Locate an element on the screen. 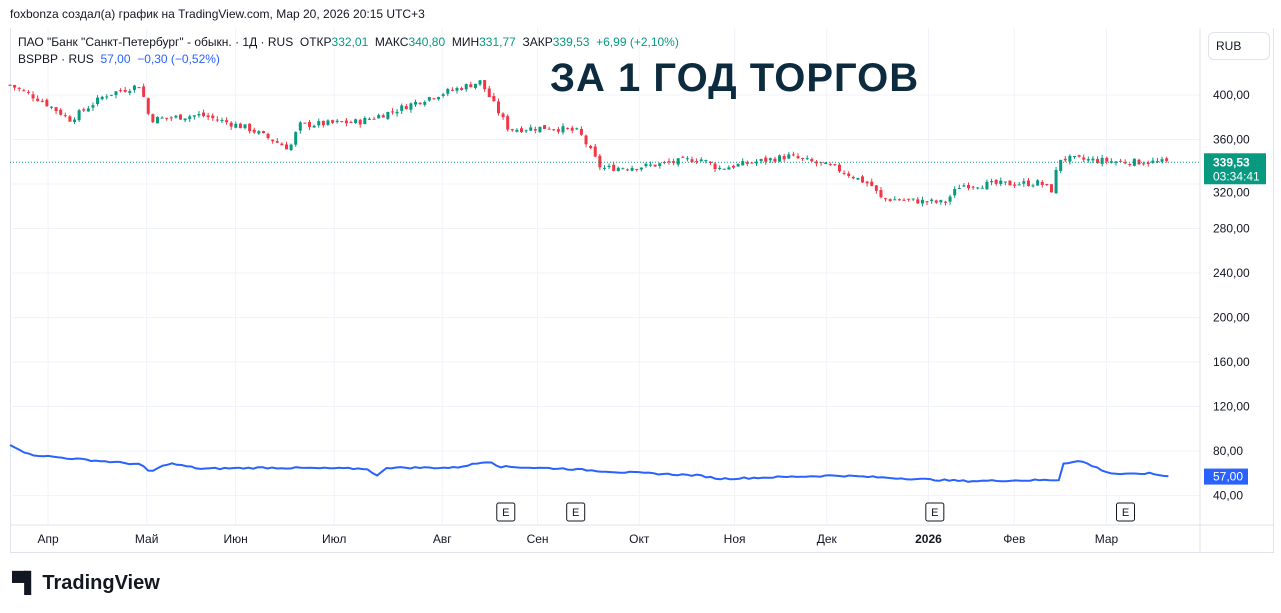 The height and width of the screenshot is (613, 1281). x-tick-label: Июл is located at coordinates (334, 539).